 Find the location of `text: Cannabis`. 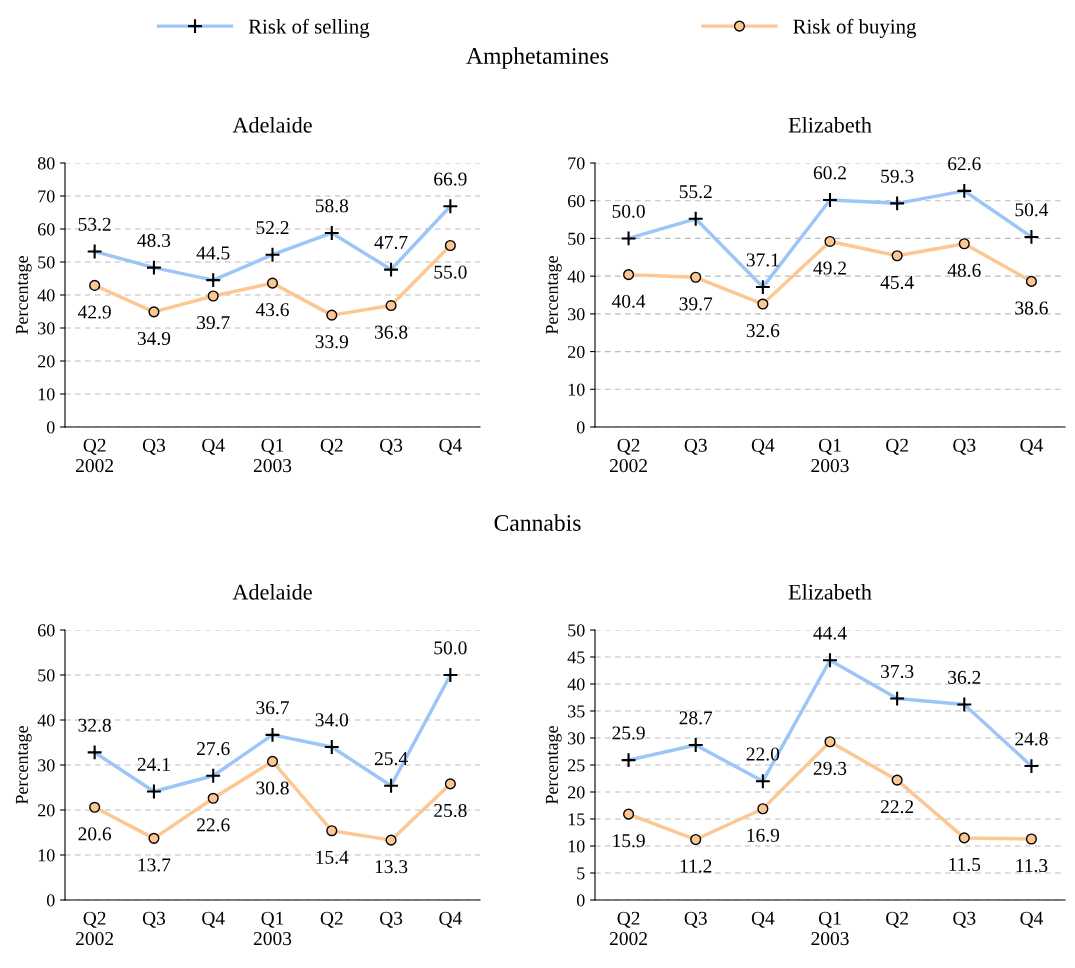

text: Cannabis is located at coordinates (537, 522).